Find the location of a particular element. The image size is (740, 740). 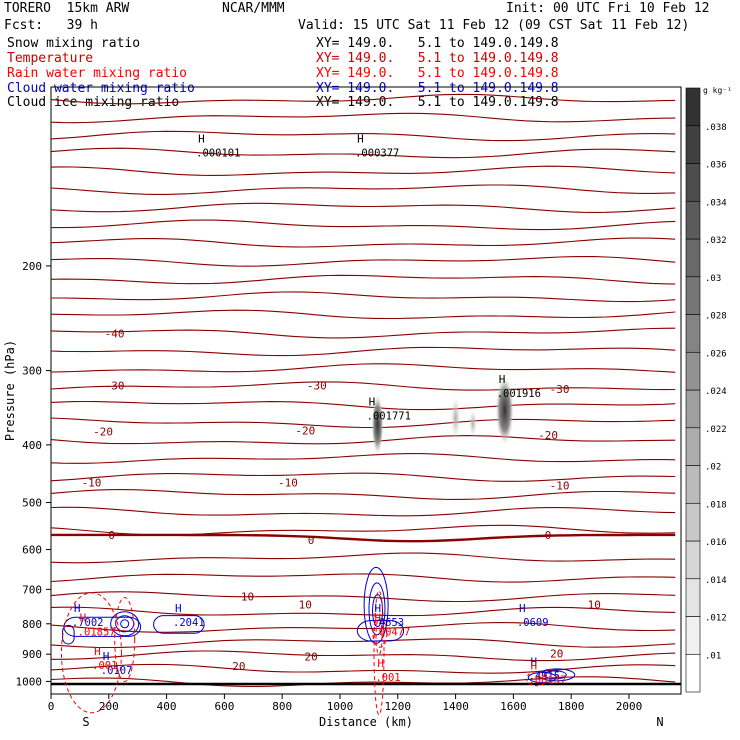

y-tick-label: 700 is located at coordinates (32, 589).